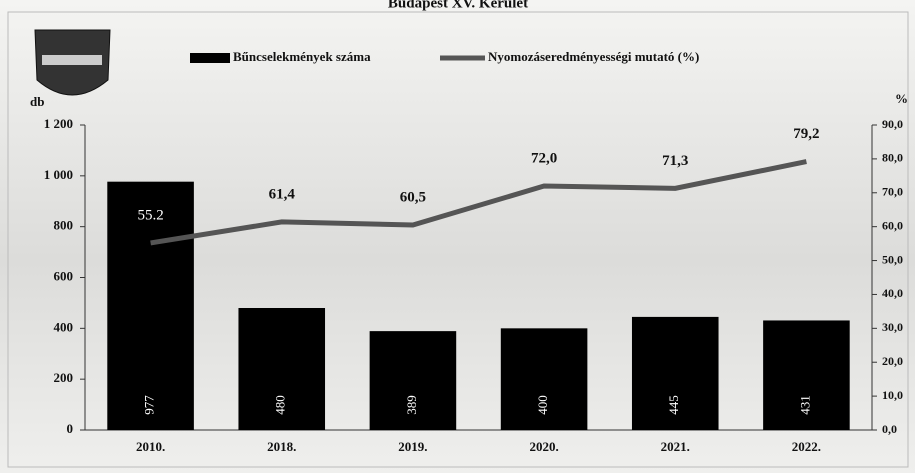 The image size is (915, 473). I want to click on x-tick-label: 2022., so click(806, 446).